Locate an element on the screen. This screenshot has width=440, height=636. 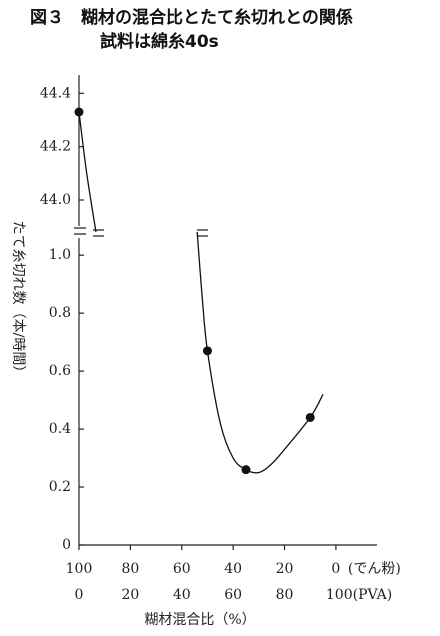
x2-tick-label: 60 is located at coordinates (233, 595).